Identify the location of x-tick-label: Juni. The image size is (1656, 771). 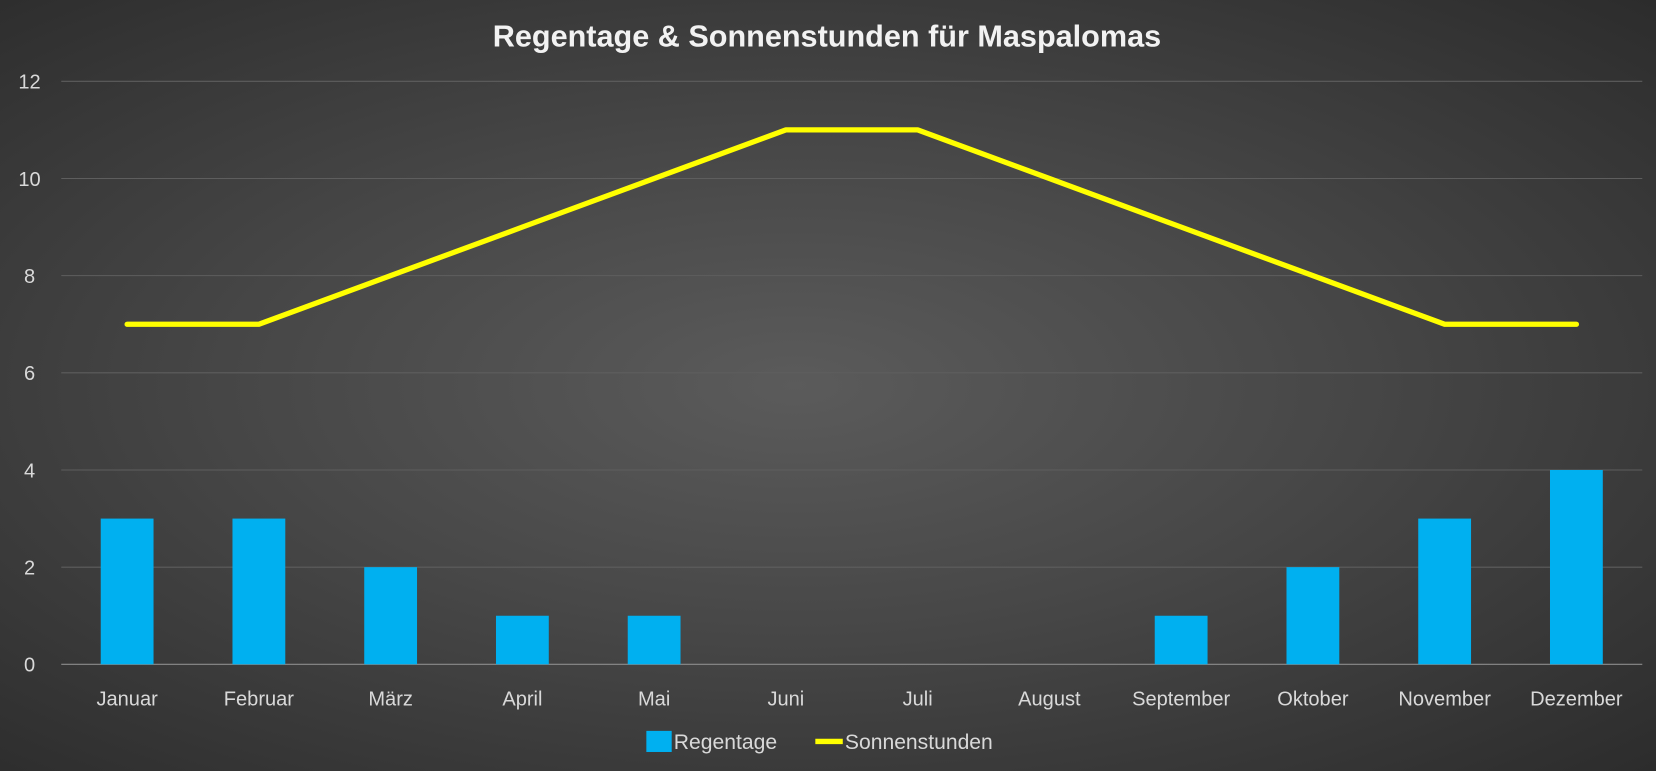
(785, 700).